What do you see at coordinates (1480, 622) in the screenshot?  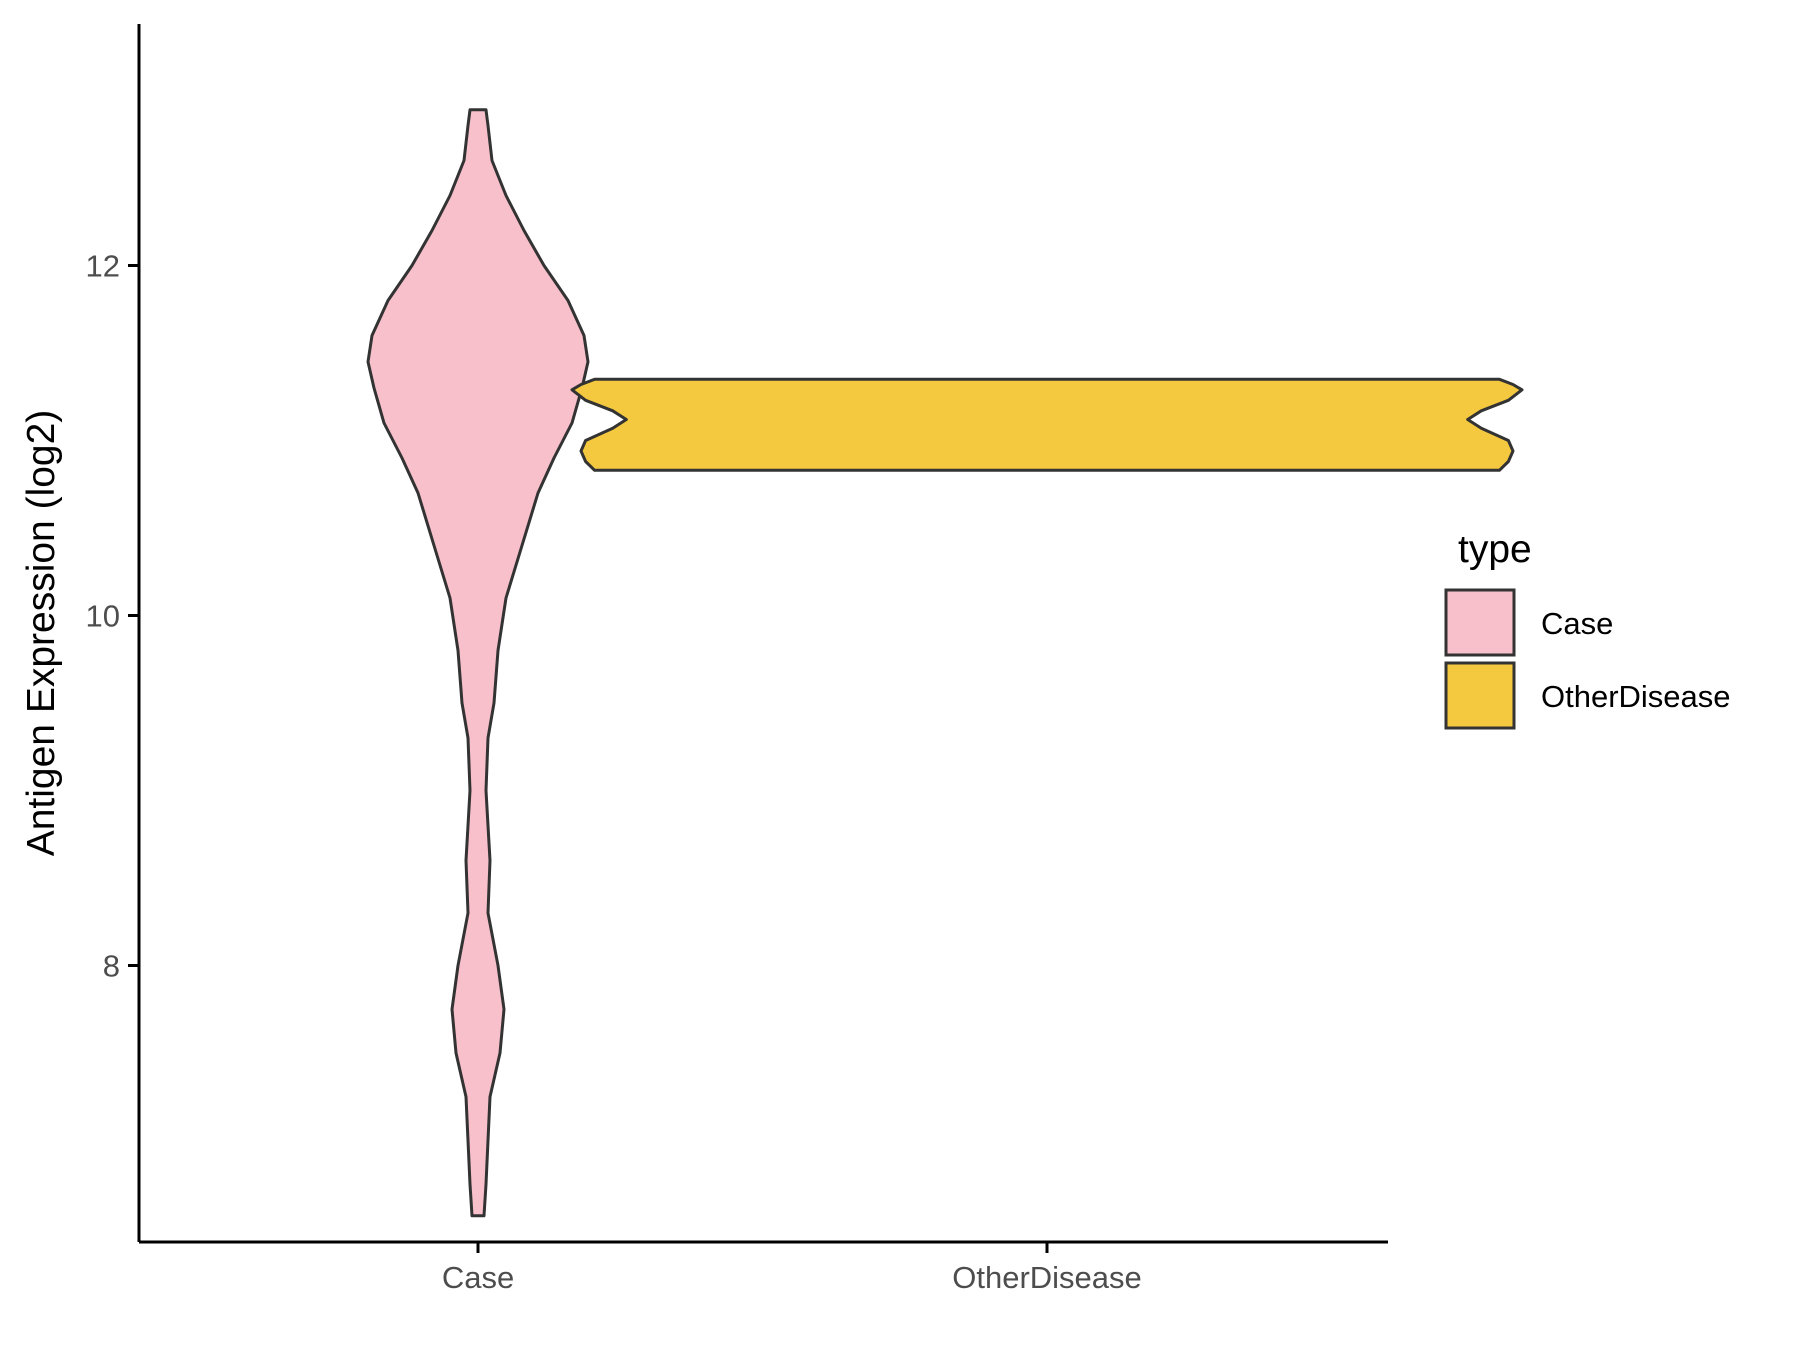 I see `legend-swatch-case` at bounding box center [1480, 622].